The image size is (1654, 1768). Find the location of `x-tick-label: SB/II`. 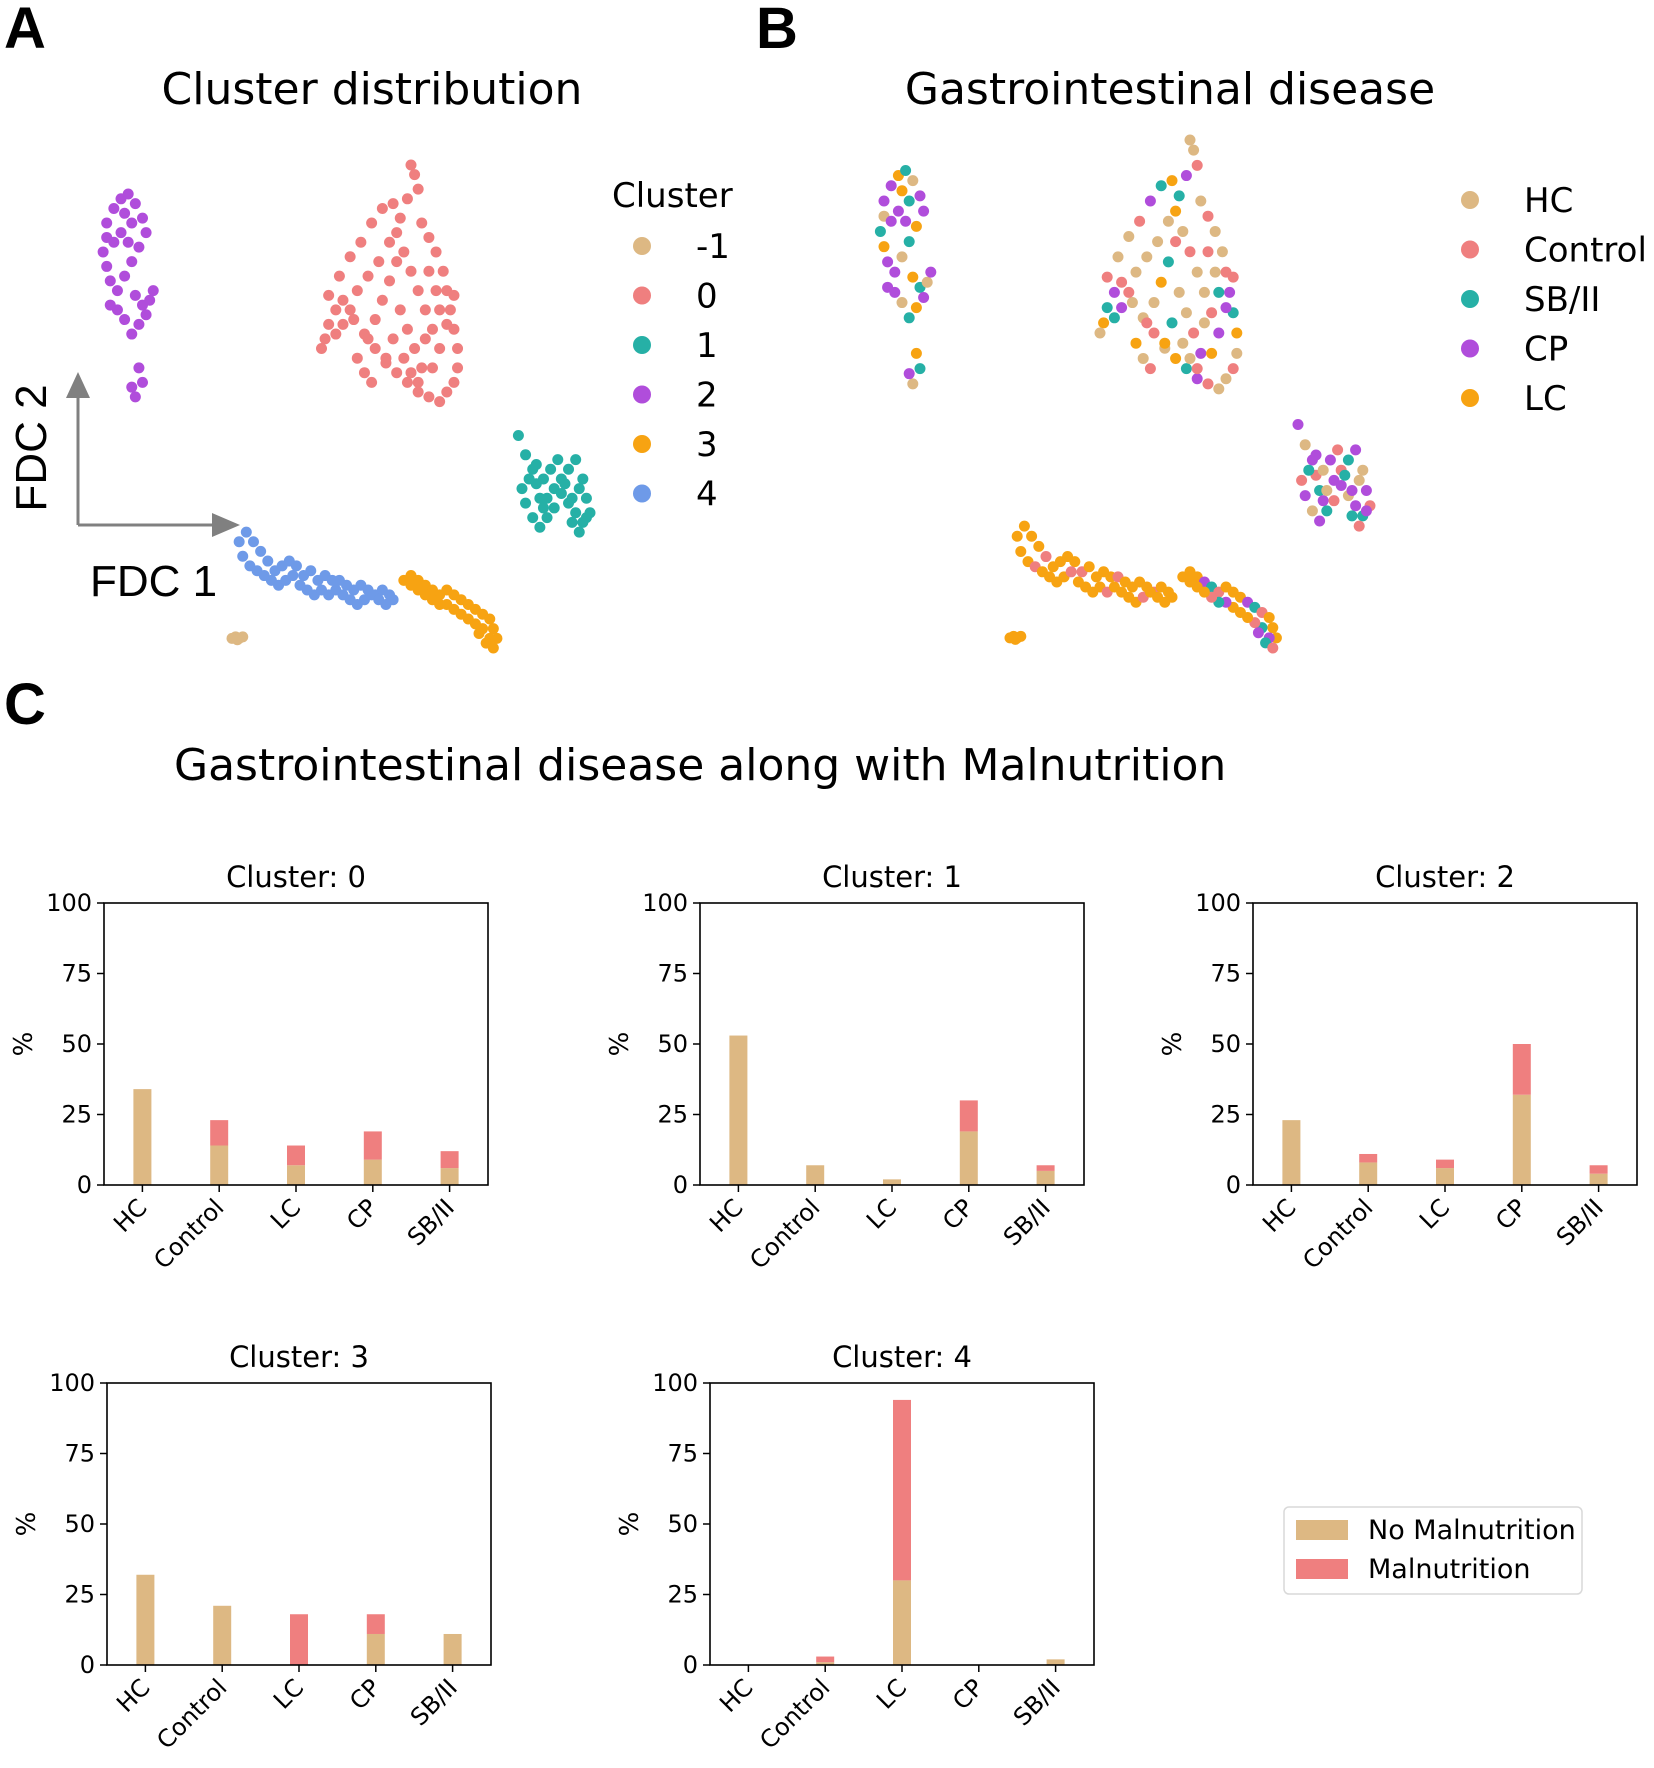

x-tick-label: SB/II is located at coordinates (1580, 1222).